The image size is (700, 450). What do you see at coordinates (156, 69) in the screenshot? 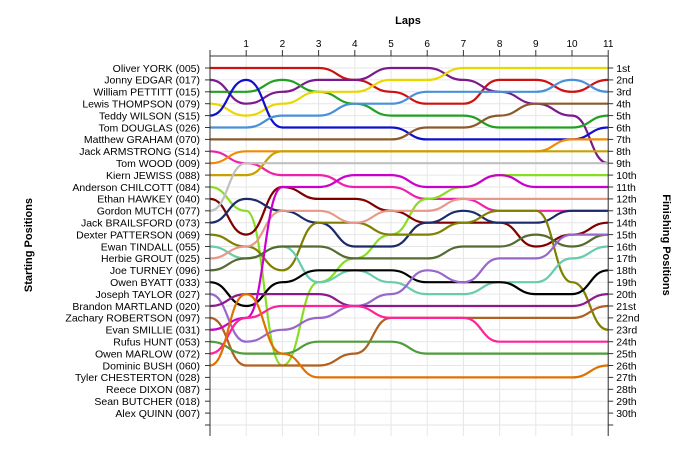
I see `start-label: Oliver YORK (005)` at bounding box center [156, 69].